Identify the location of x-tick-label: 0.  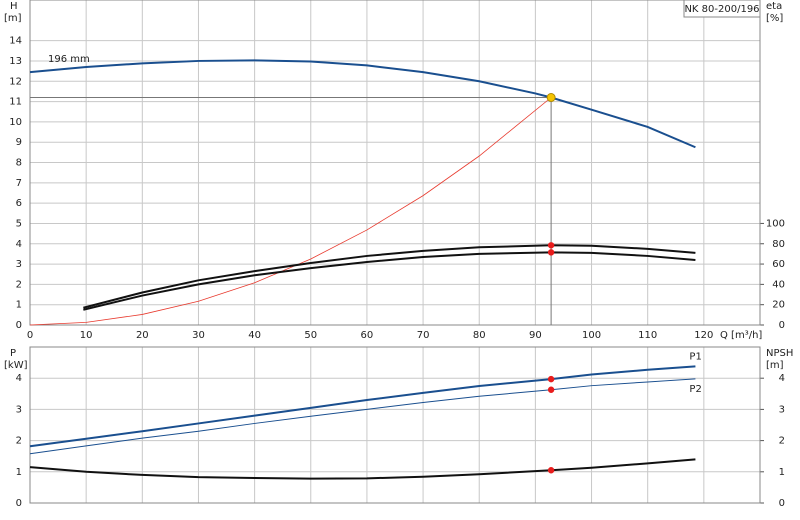
(30, 335).